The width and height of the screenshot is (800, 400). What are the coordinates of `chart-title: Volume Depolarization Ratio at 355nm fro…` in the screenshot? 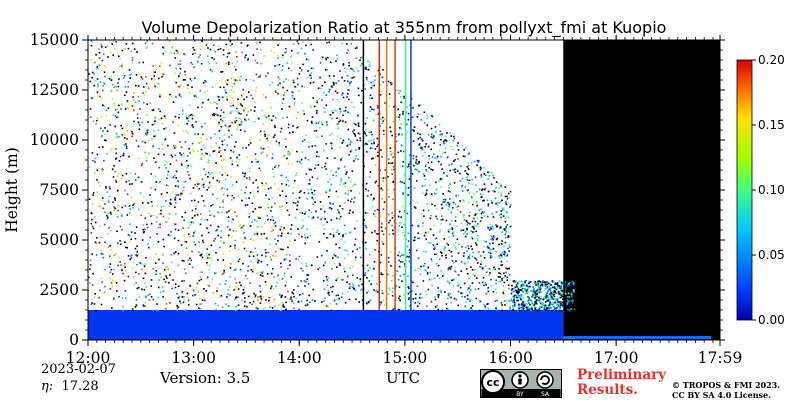 It's located at (404, 28).